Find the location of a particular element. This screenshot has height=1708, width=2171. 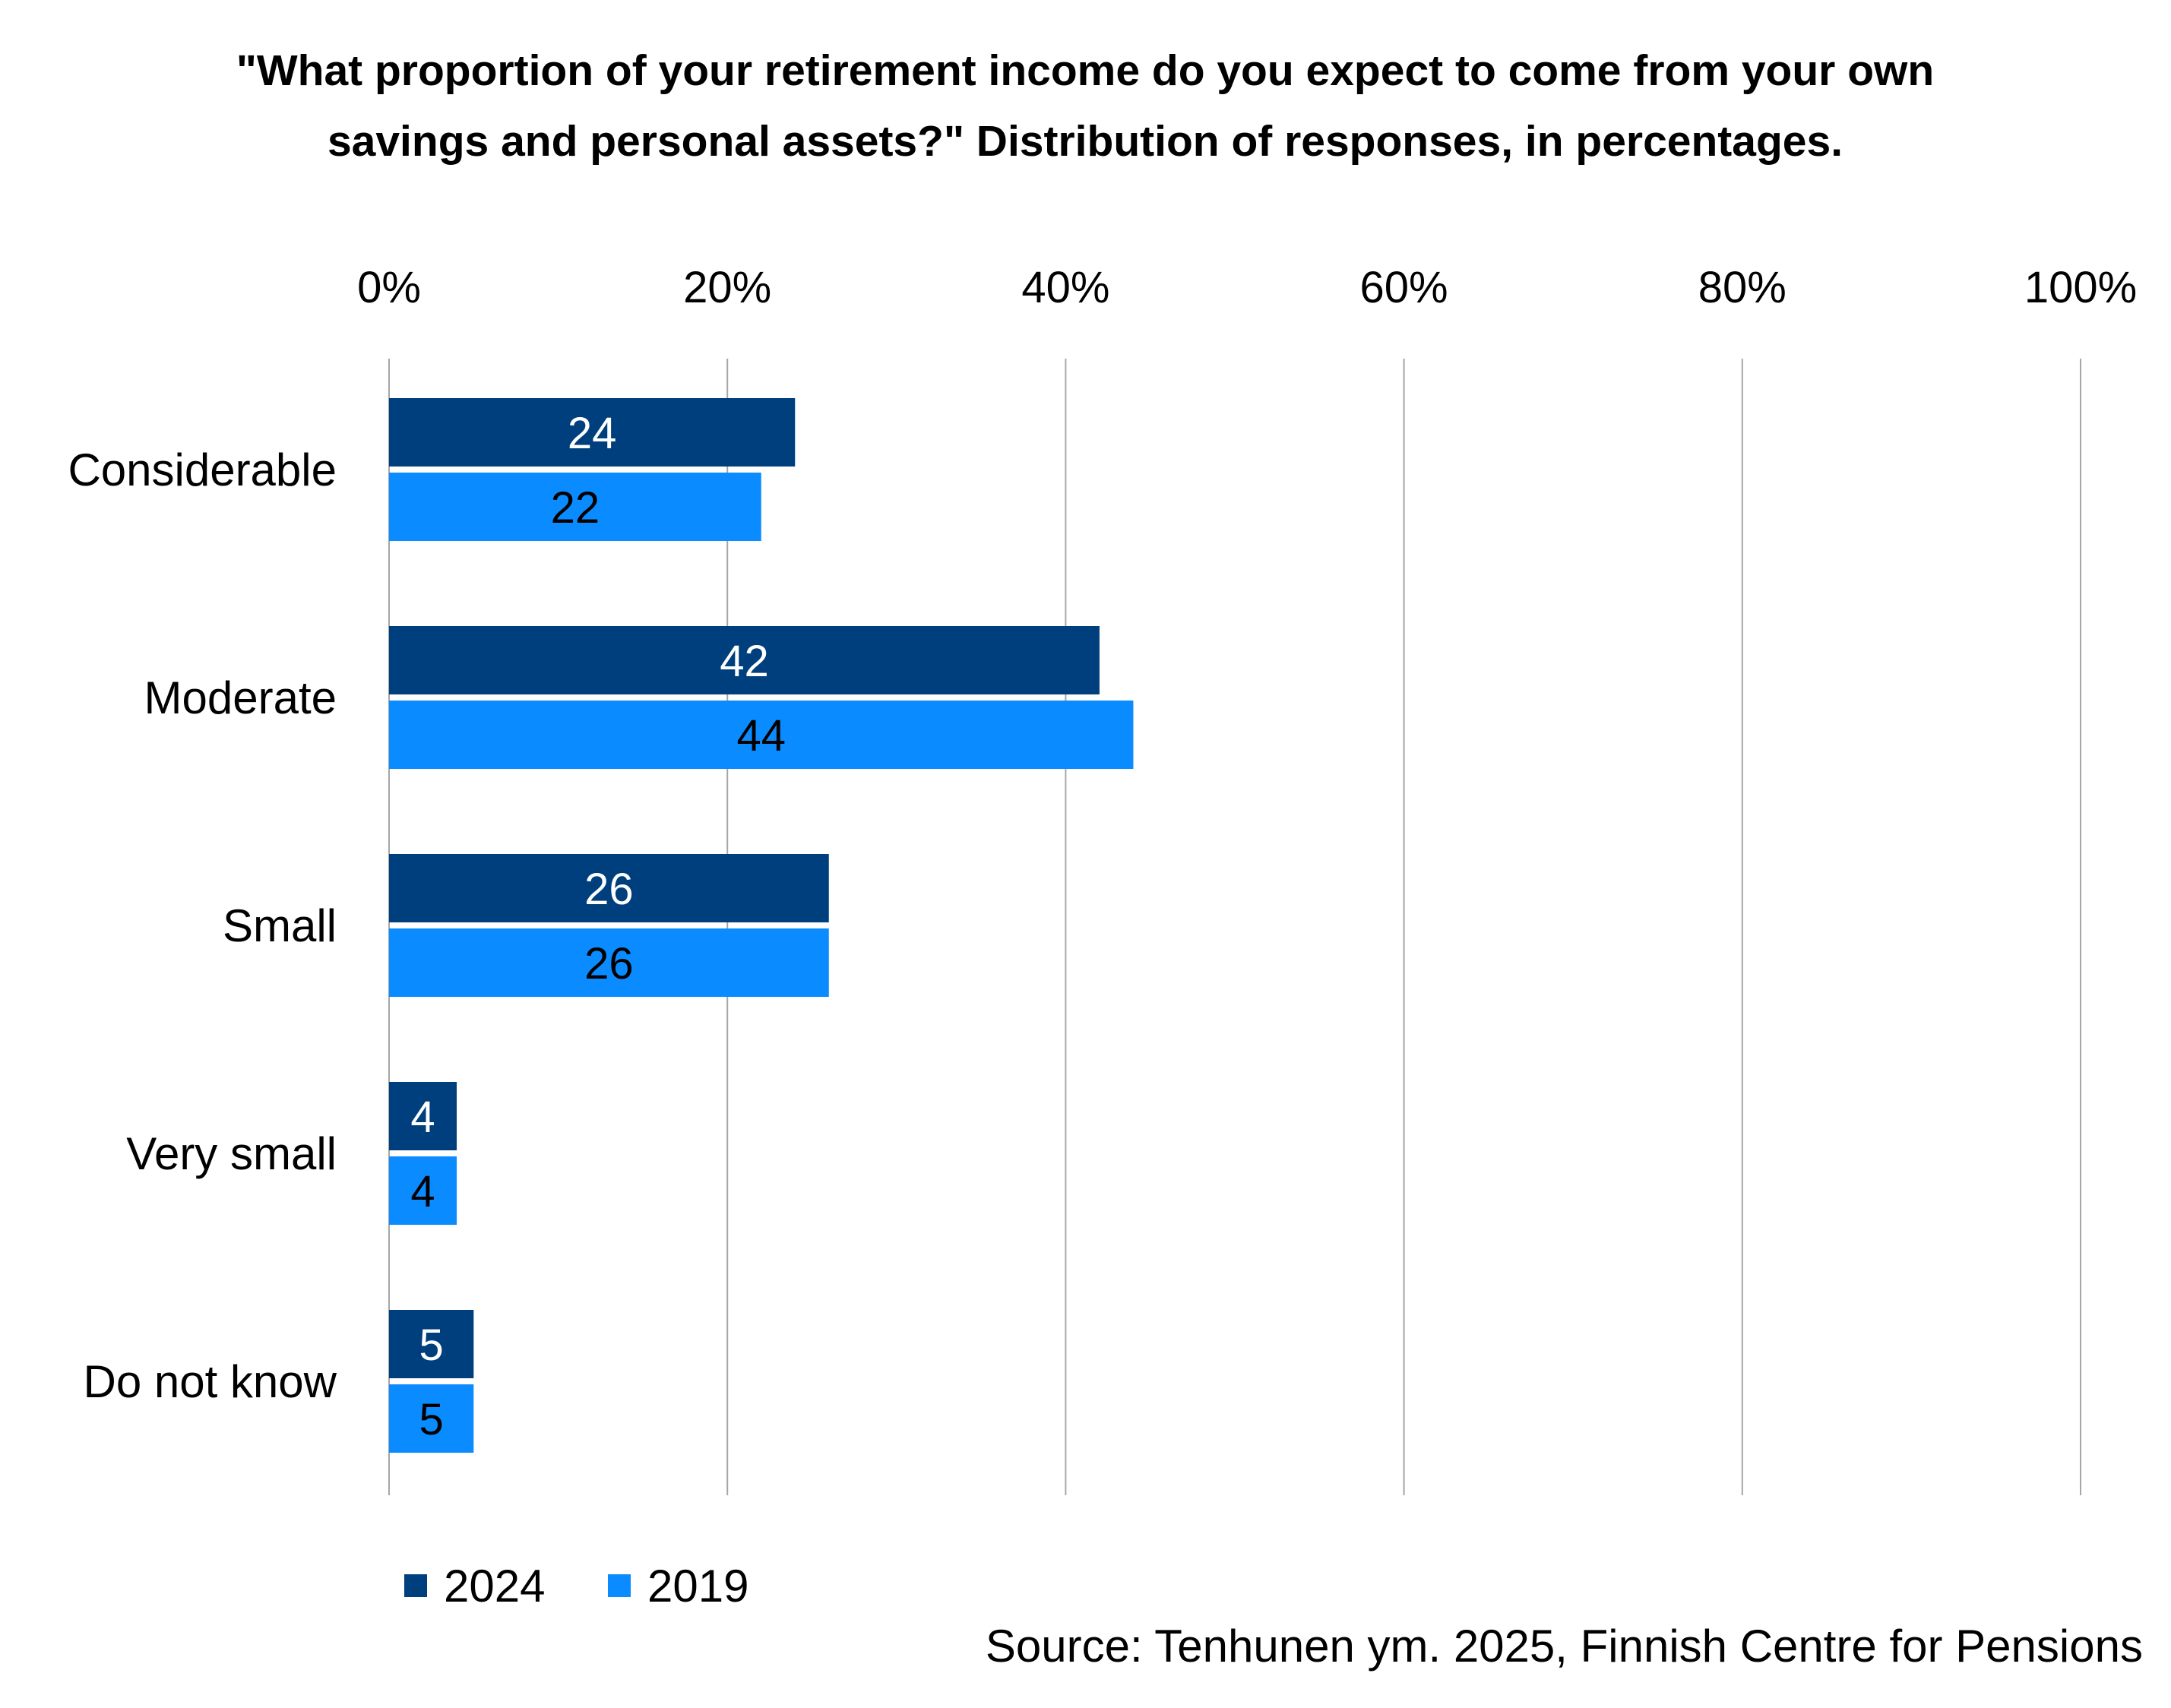

x-tick-label-60: 60% is located at coordinates (1404, 287).